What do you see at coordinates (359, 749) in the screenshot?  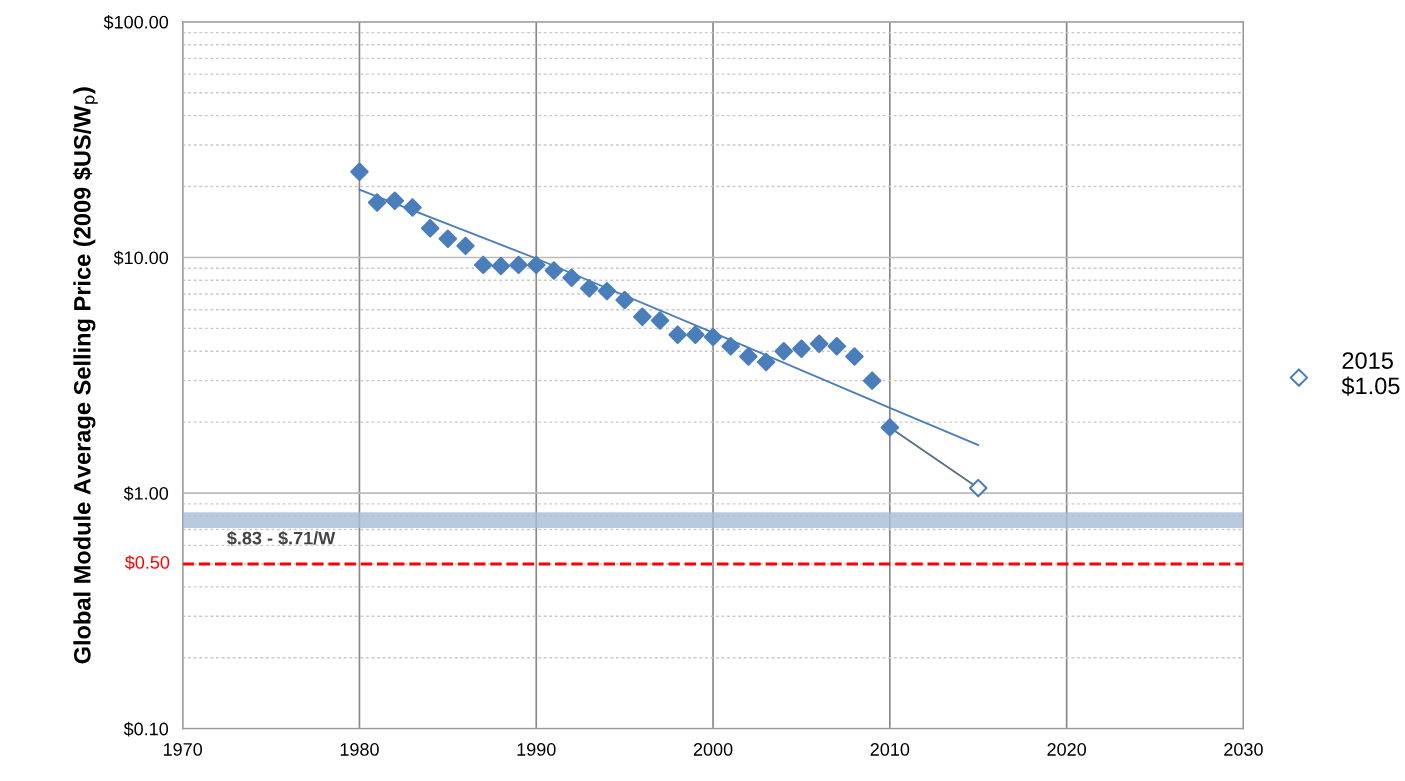 I see `x-tick-label: 1980` at bounding box center [359, 749].